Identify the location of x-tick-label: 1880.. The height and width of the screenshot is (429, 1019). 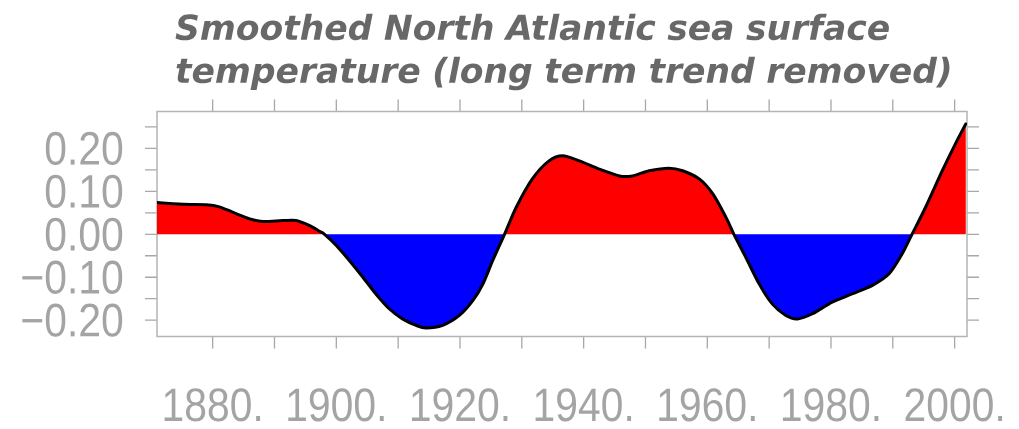
(212, 405).